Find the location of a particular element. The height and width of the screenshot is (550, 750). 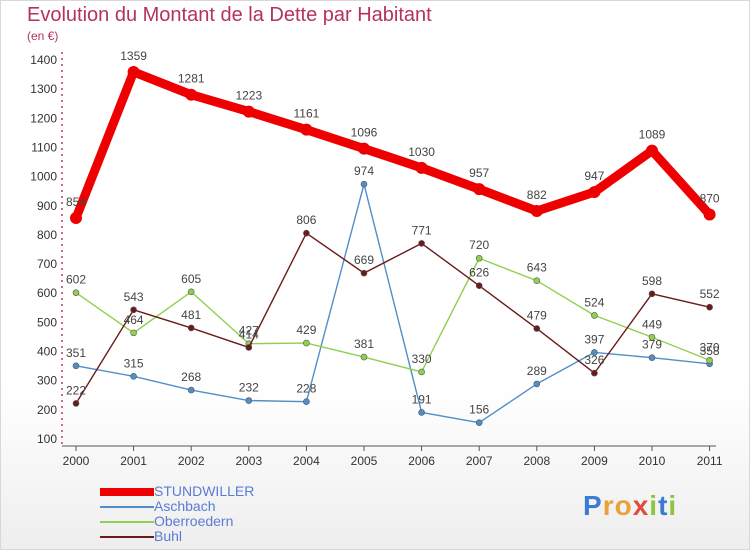

data-label: 358 is located at coordinates (710, 351).